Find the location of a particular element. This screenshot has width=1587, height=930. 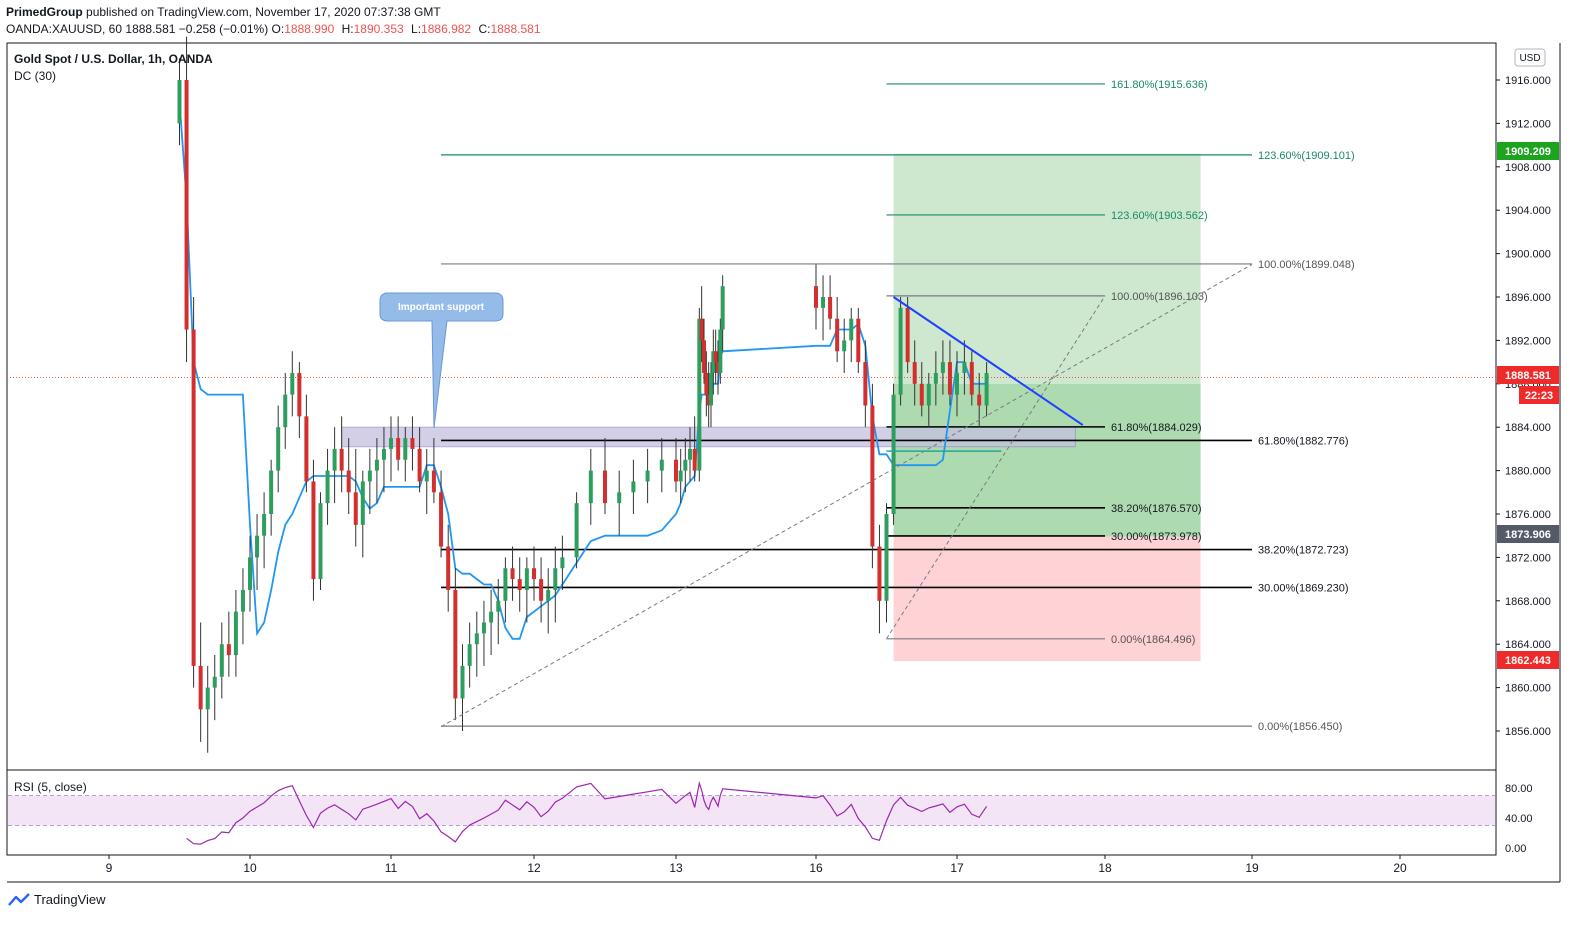

price-tick-label: 1884.000 is located at coordinates (1528, 428).